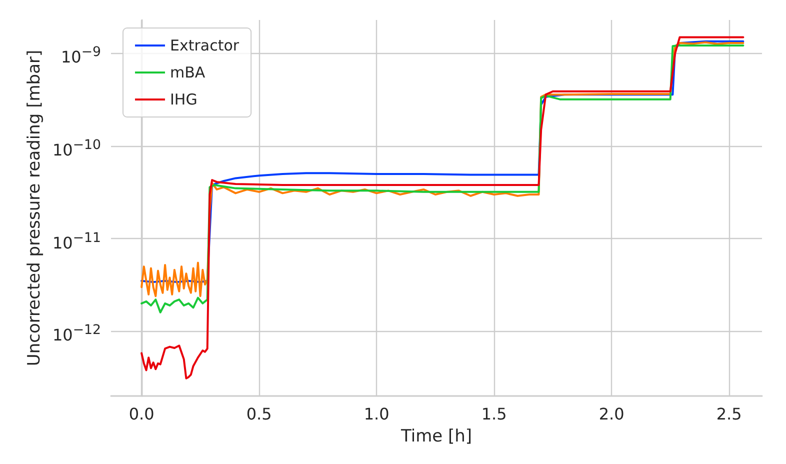  I want to click on x-tick-label: 2.5, so click(729, 414).